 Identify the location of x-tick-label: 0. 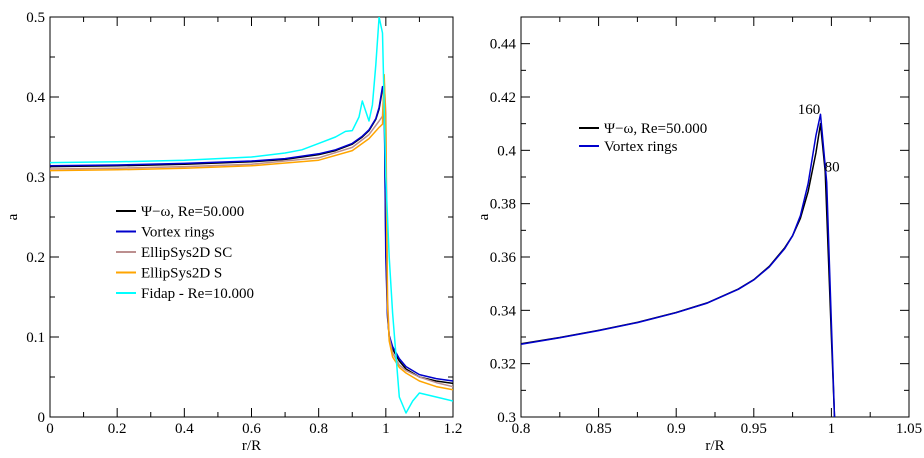
(50, 429).